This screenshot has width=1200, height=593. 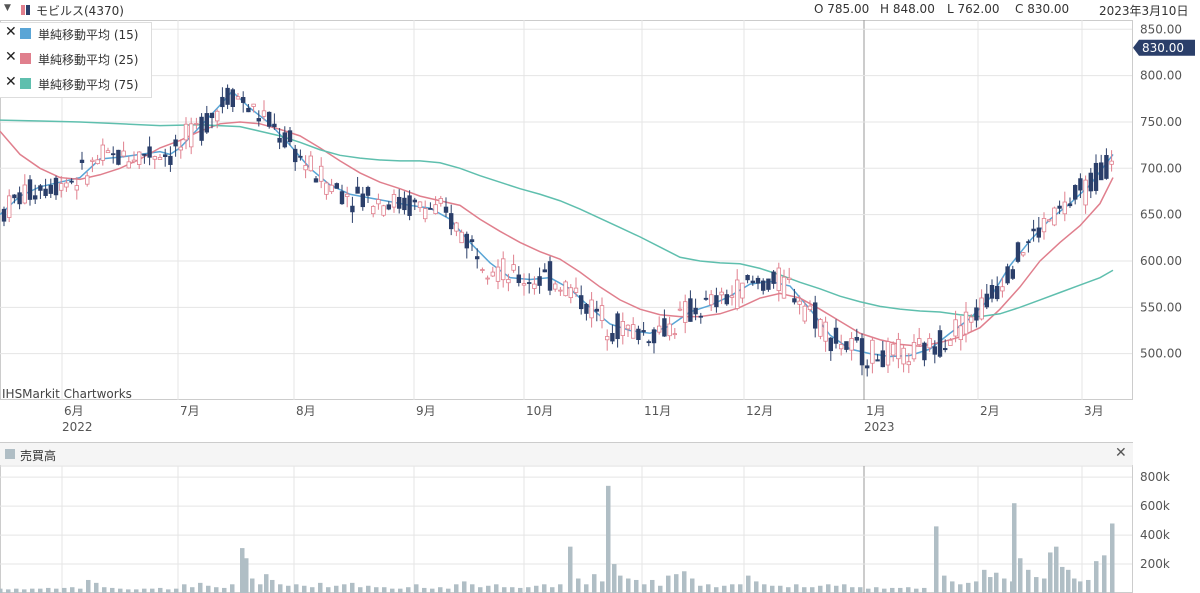 I want to click on sma15-swatch, so click(x=25, y=33).